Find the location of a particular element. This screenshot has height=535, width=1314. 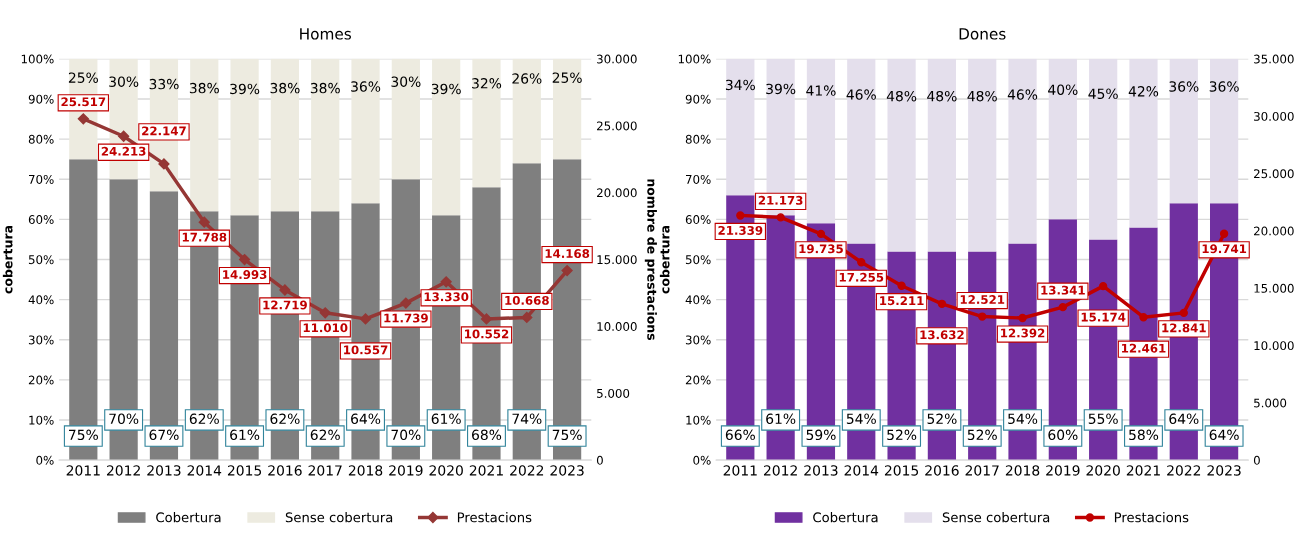

x-tick-label: 2023 is located at coordinates (567, 470).